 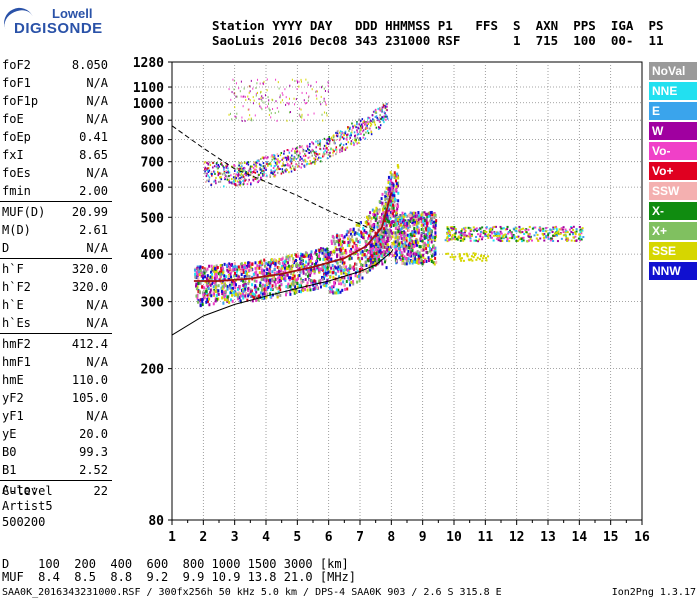 I want to click on software-version: Ion2Png 1.3.17, so click(x=653, y=592).